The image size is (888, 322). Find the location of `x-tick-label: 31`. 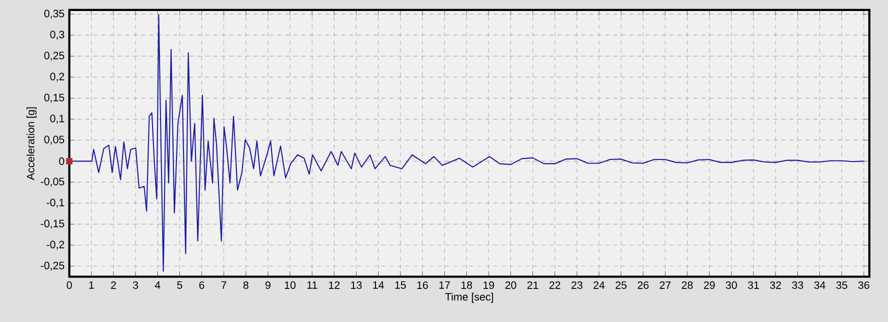

x-tick-label: 31 is located at coordinates (753, 285).